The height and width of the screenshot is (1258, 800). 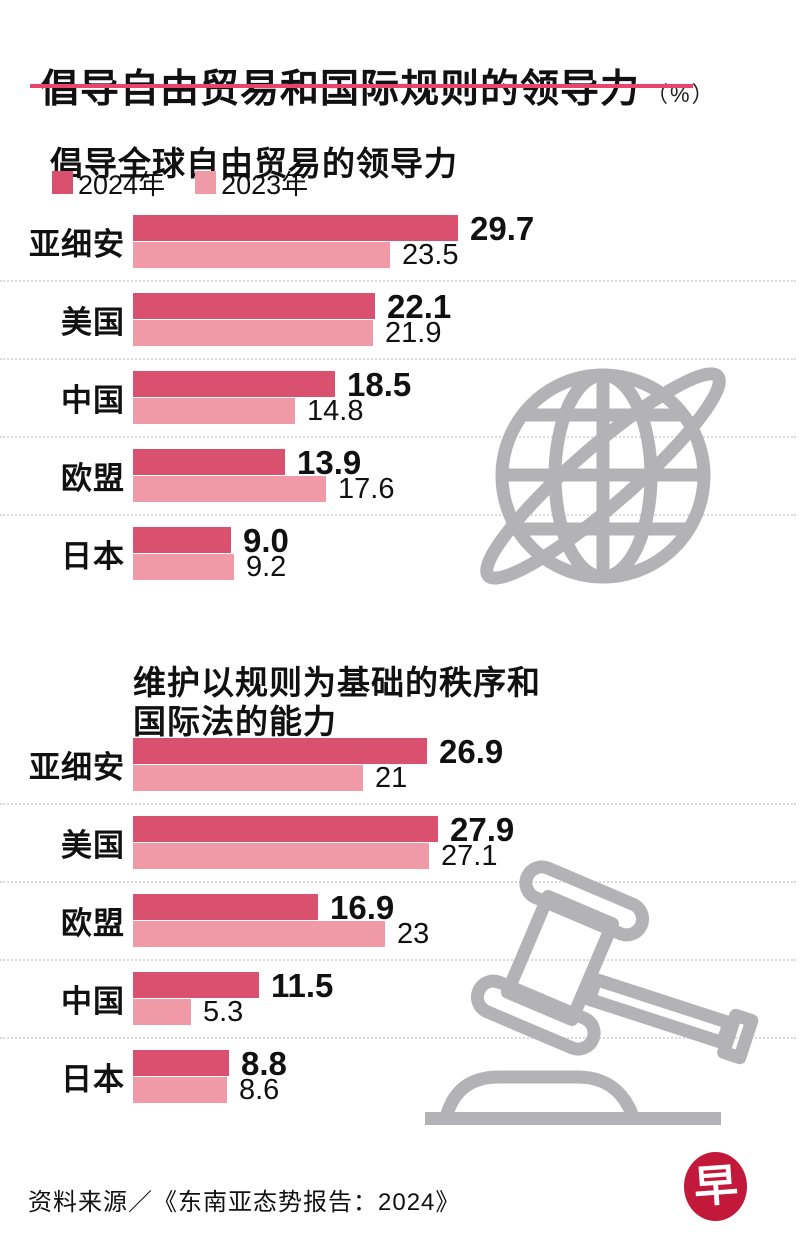 I want to click on gavel-icon, so click(x=592, y=992).